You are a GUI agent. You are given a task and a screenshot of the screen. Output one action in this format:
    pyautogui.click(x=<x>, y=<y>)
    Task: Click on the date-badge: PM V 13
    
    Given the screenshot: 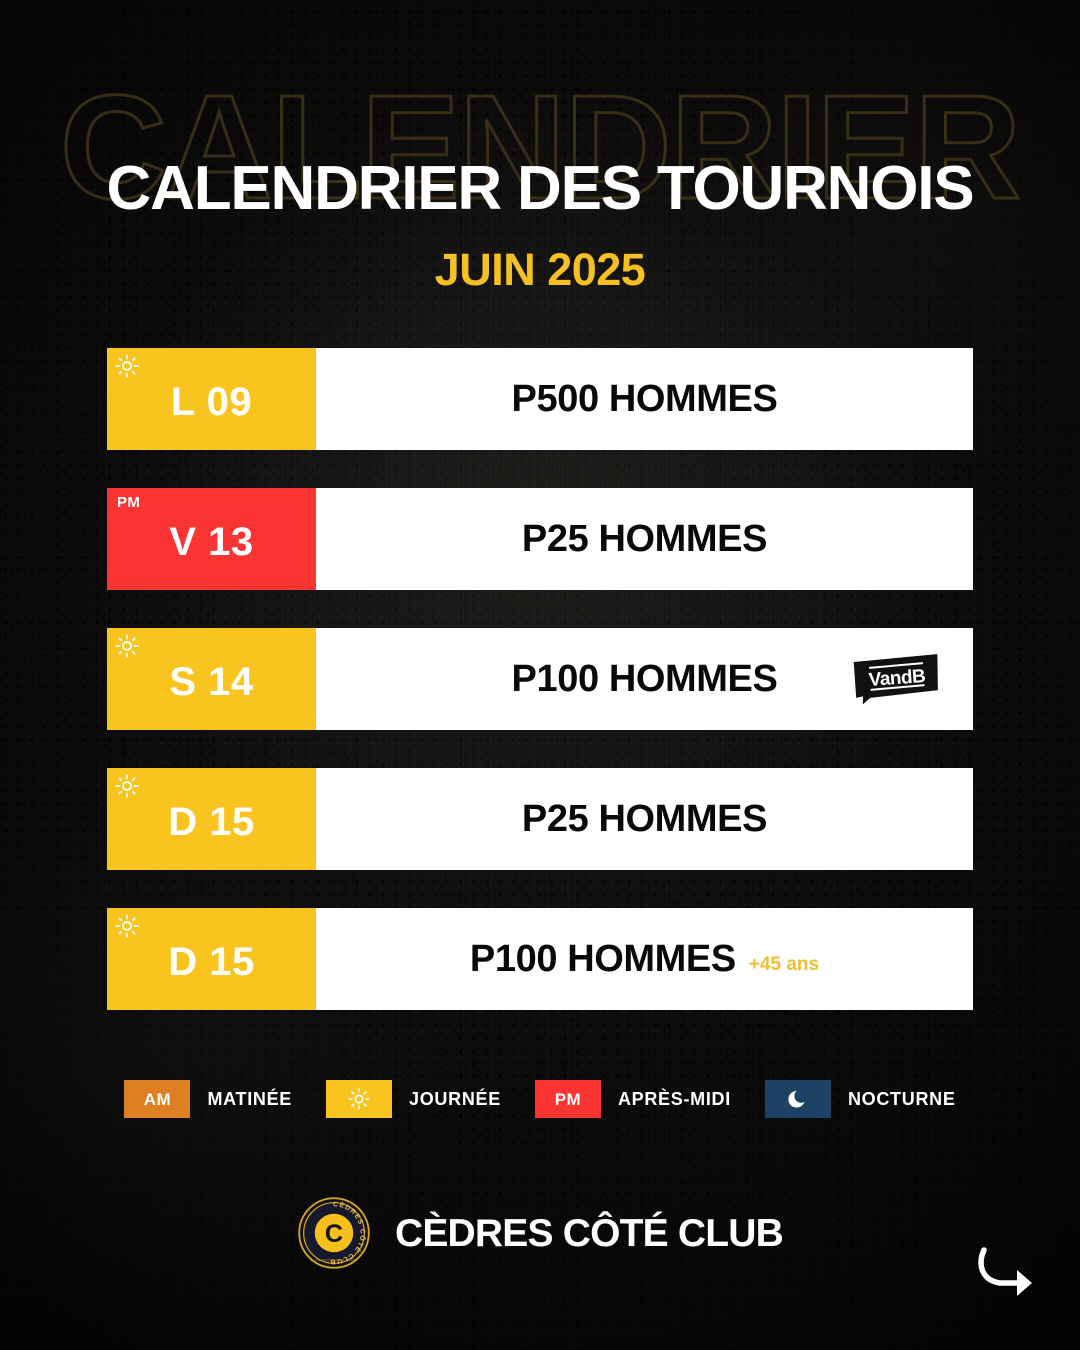 What is the action you would take?
    pyautogui.click(x=211, y=539)
    